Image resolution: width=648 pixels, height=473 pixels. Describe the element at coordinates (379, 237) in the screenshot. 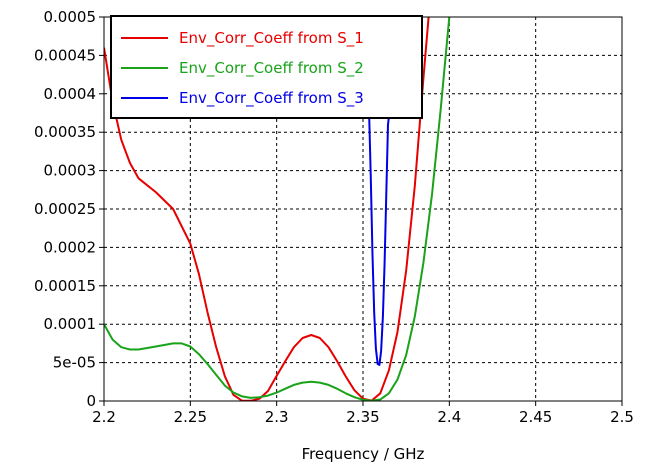

I see `series-line` at that location.